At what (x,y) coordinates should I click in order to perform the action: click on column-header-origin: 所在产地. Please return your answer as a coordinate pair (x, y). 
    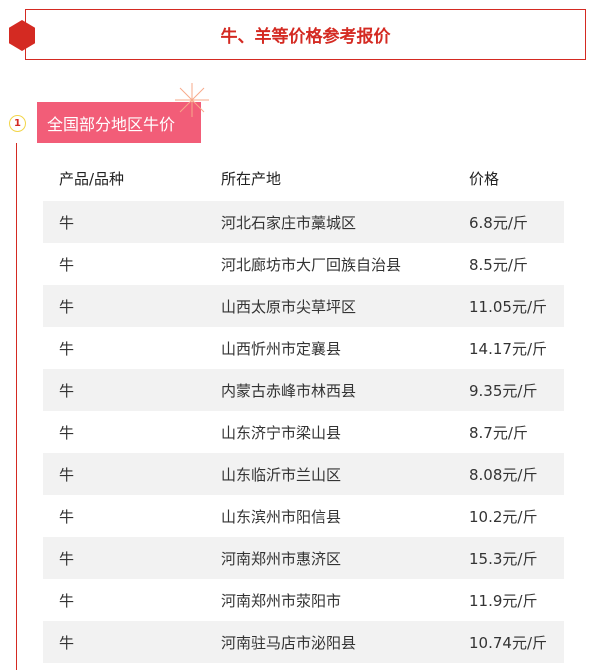
    Looking at the image, I should click on (251, 178).